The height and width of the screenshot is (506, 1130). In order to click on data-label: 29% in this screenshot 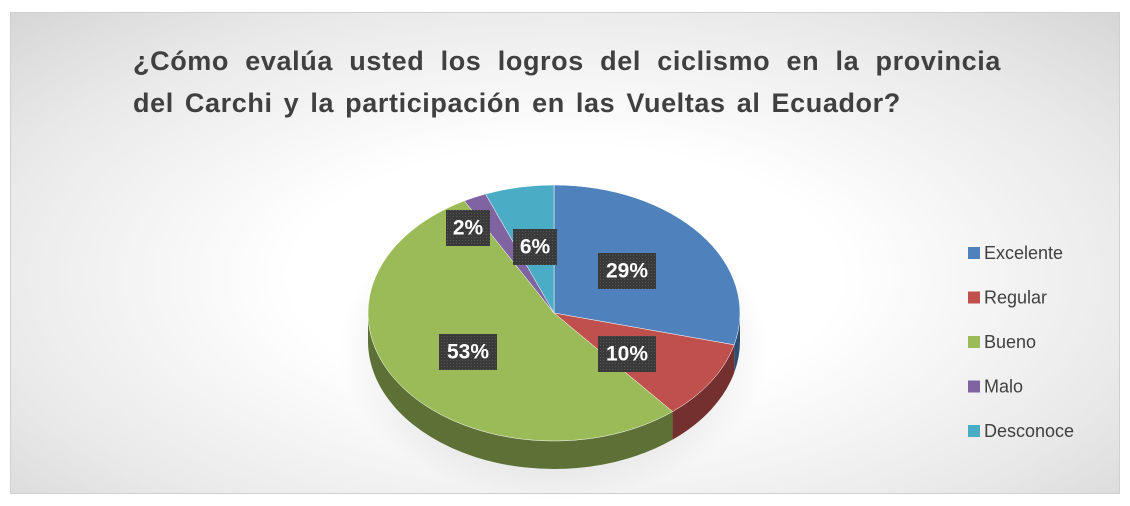, I will do `click(627, 271)`.